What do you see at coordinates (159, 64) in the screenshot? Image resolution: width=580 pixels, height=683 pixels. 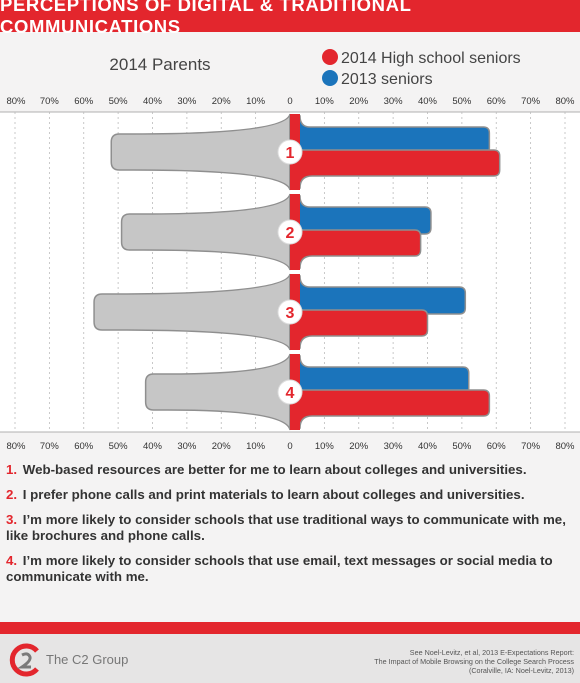 I see `legend-parents-label: 2014 Parents` at bounding box center [159, 64].